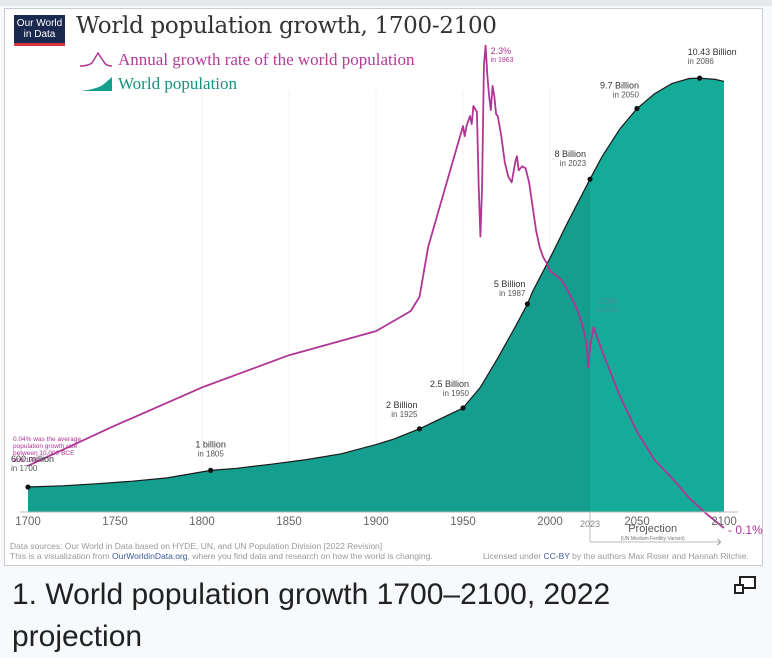 This screenshot has height=658, width=772. I want to click on rate-note-line: and 1700, so click(26, 460).